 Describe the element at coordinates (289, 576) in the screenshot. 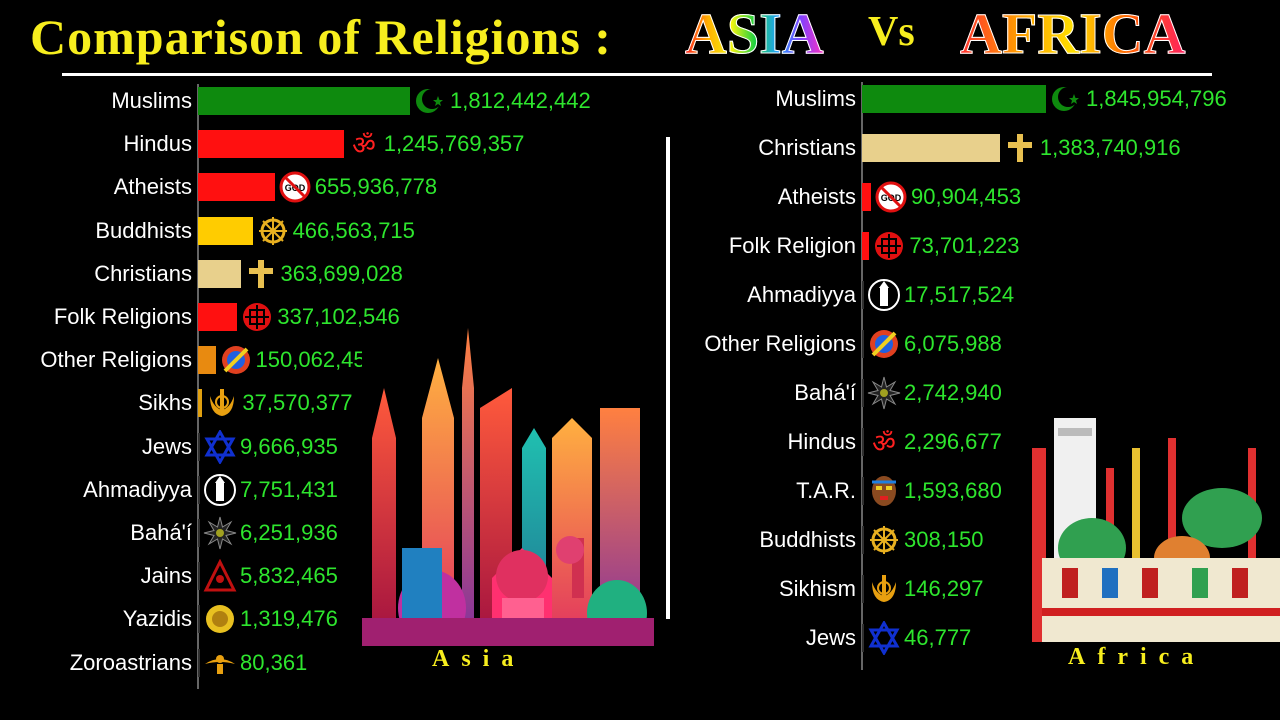

I see `value-label: 5,832,465` at that location.